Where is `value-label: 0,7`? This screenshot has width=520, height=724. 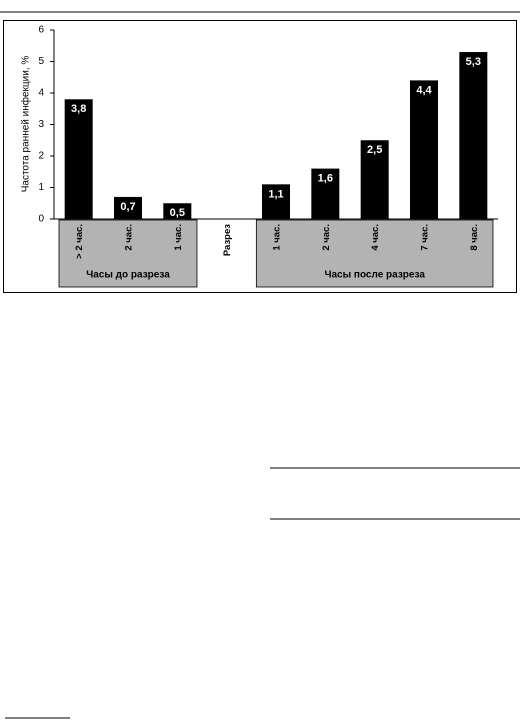 value-label: 0,7 is located at coordinates (127, 207).